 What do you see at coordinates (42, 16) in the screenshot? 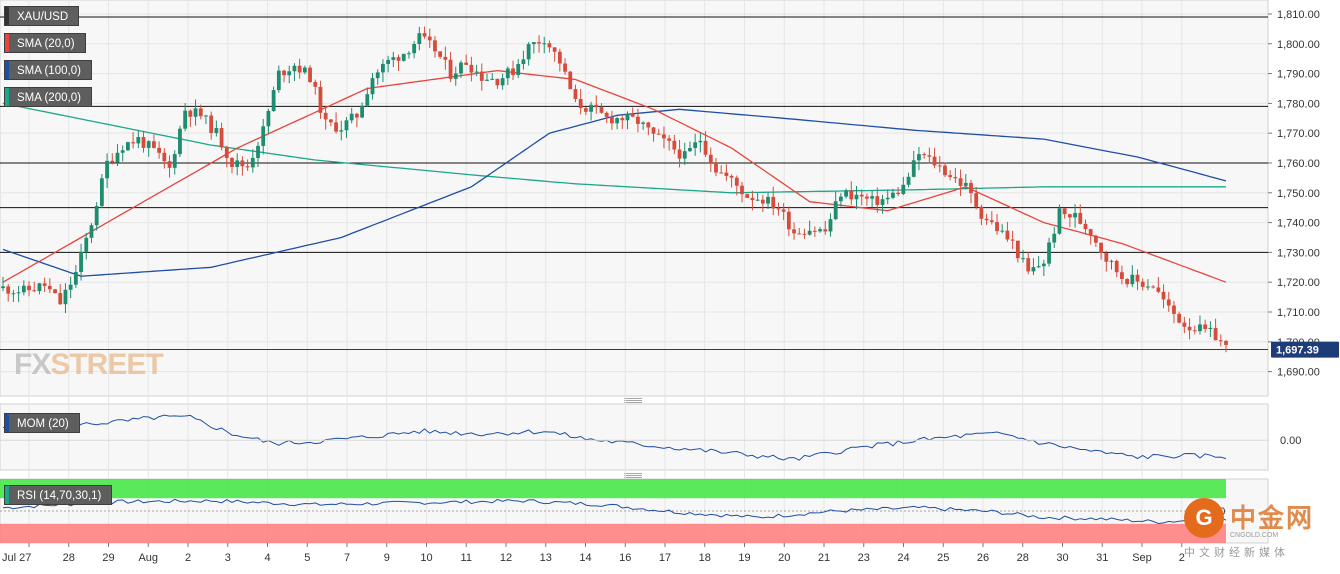
I see `legend-xauusd: XAU/USD` at bounding box center [42, 16].